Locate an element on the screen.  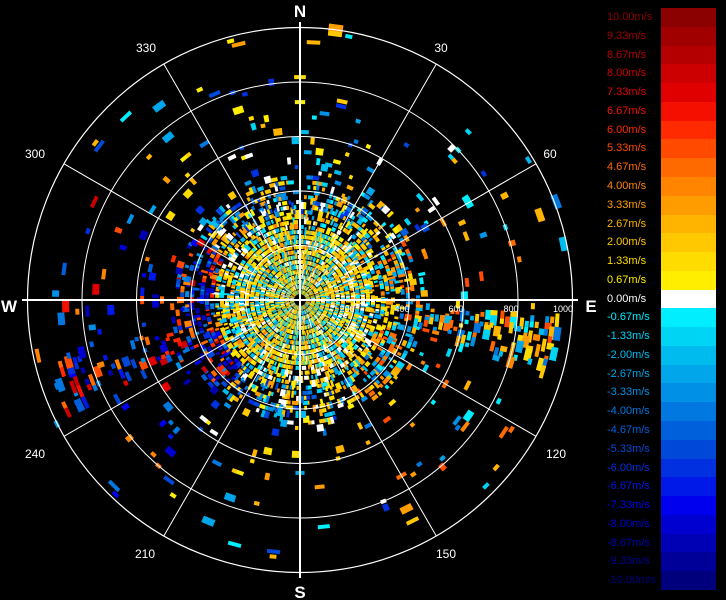
north-label: N is located at coordinates (300, 11).